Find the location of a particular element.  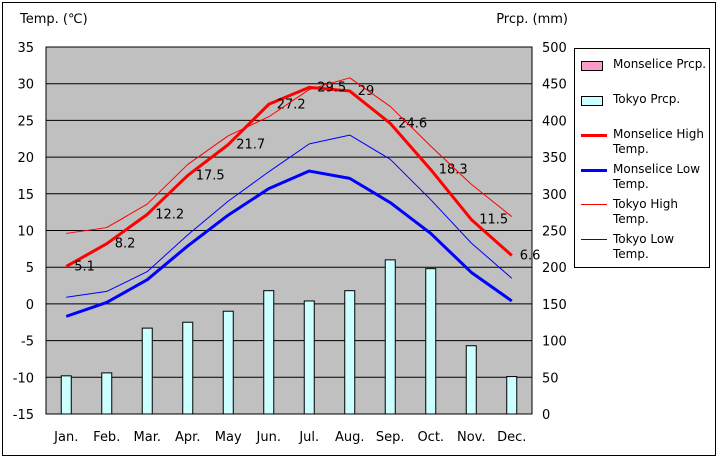

data-label: 5.1 is located at coordinates (84, 266).